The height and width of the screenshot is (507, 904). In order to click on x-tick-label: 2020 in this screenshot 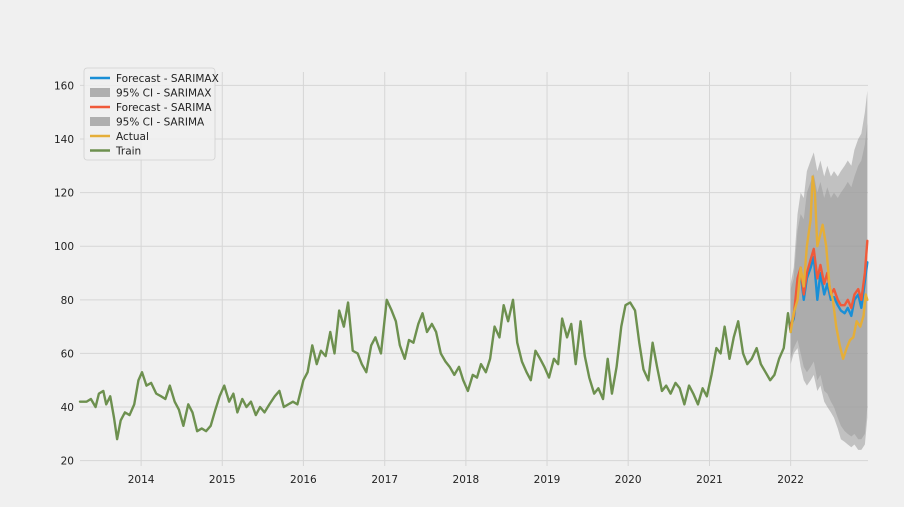, I will do `click(628, 480)`.